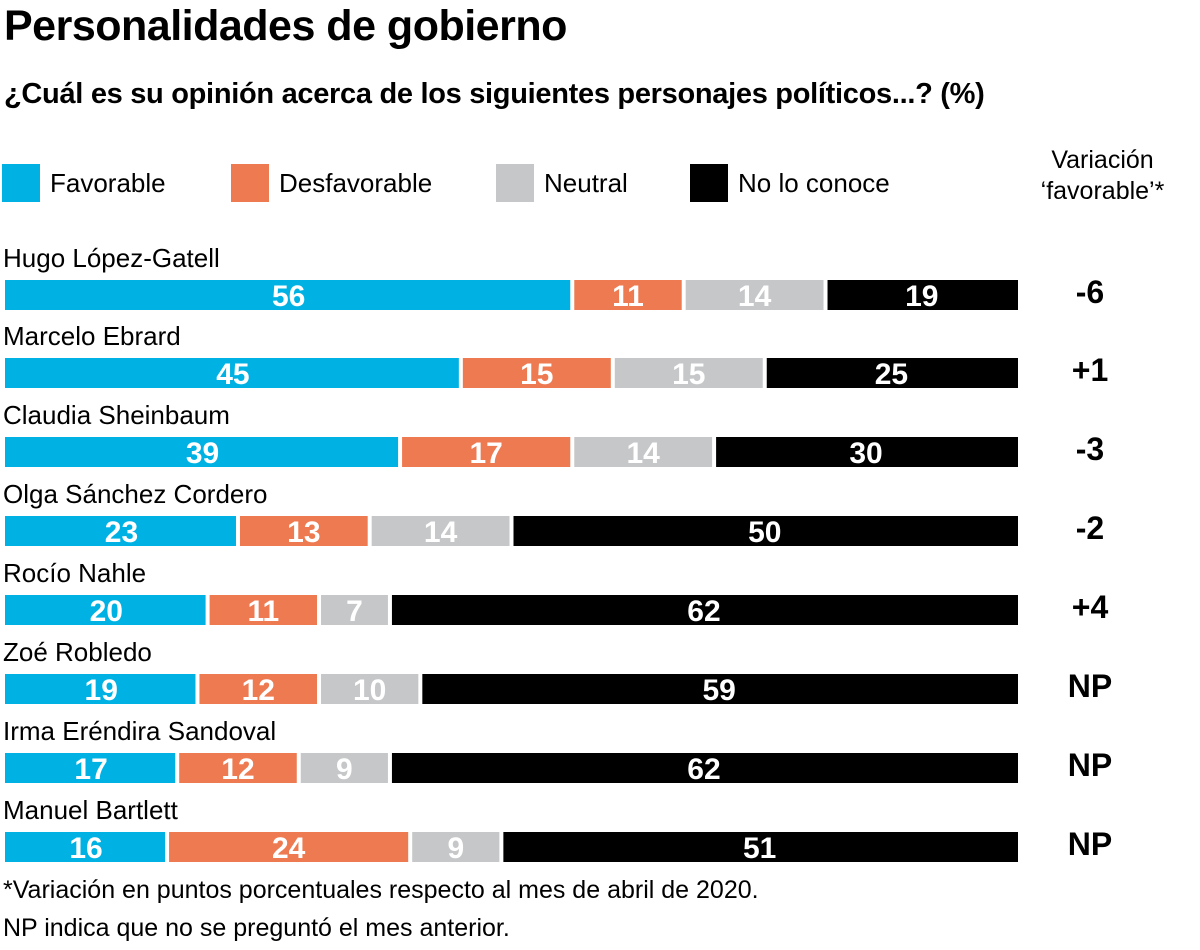 Image resolution: width=1200 pixels, height=950 pixels. I want to click on legend-swatch-favorable, so click(21, 183).